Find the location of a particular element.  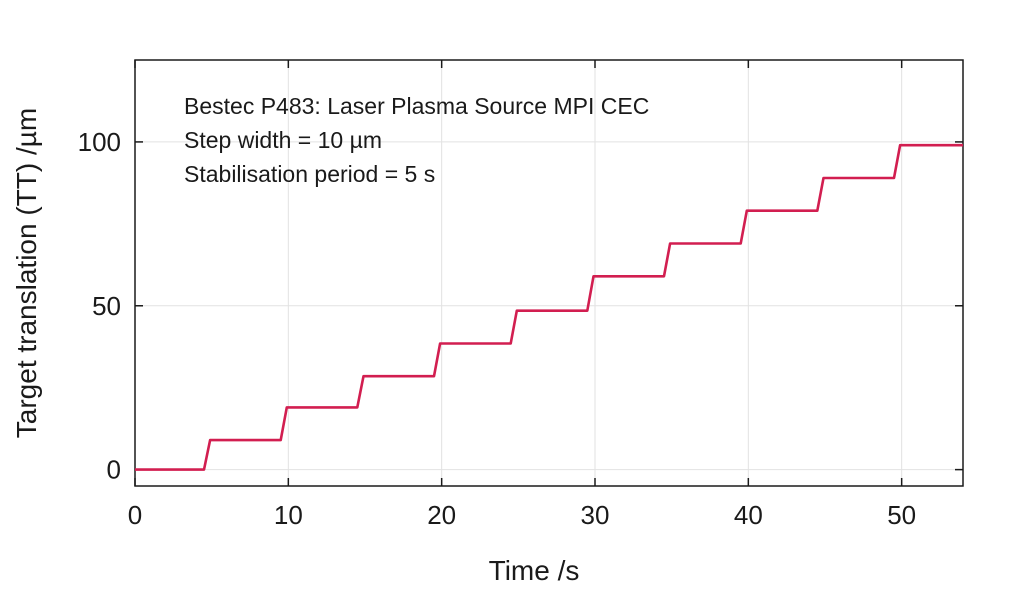

x-tick-label: 30 is located at coordinates (595, 515).